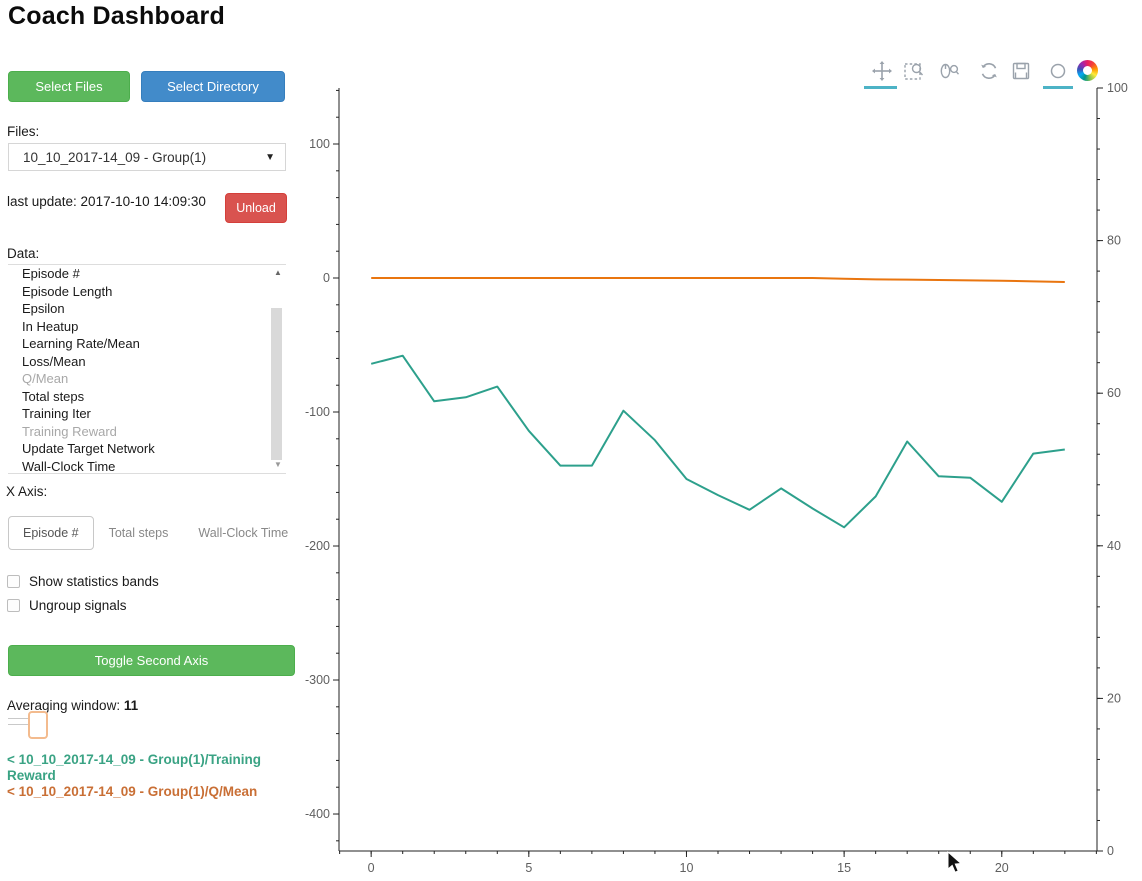  I want to click on scroll-down-arrow-icon: ▼, so click(278, 464).